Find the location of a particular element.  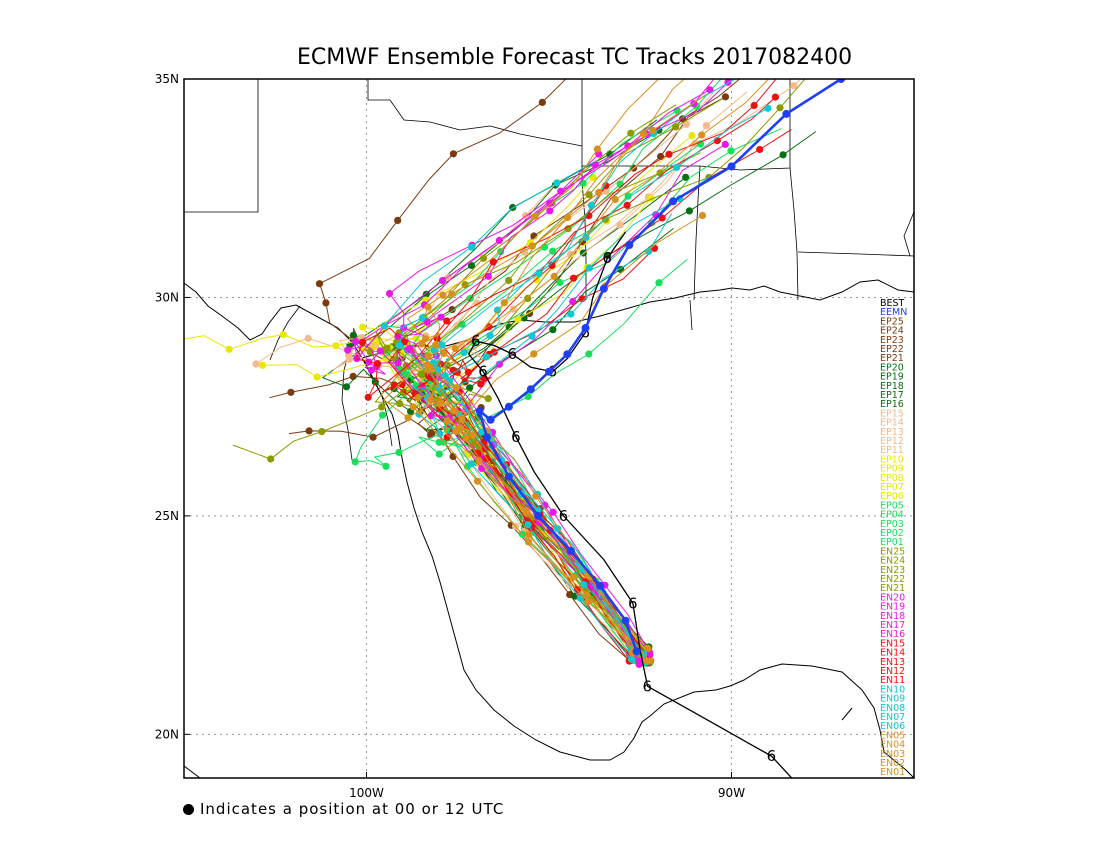

legend-entry: EN21 is located at coordinates (892, 588).